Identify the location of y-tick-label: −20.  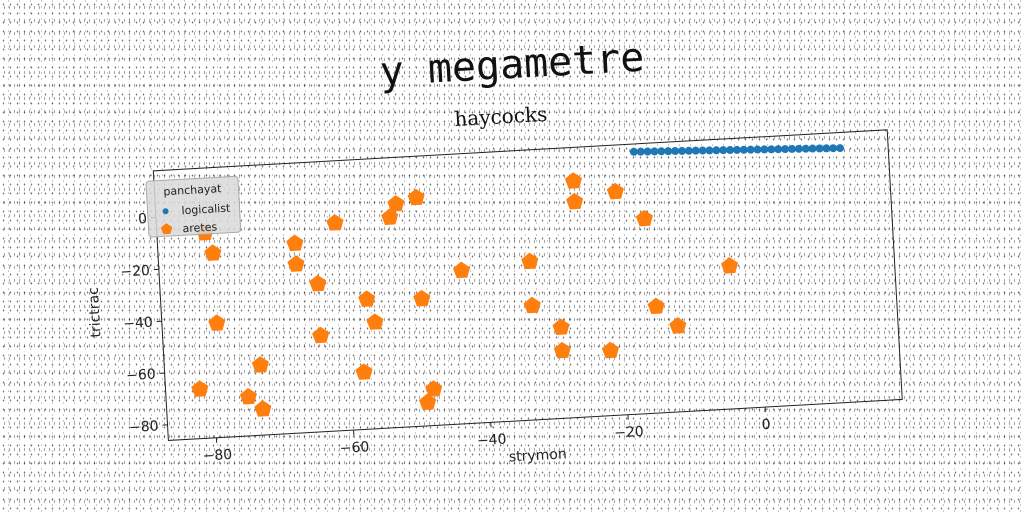
(135, 272).